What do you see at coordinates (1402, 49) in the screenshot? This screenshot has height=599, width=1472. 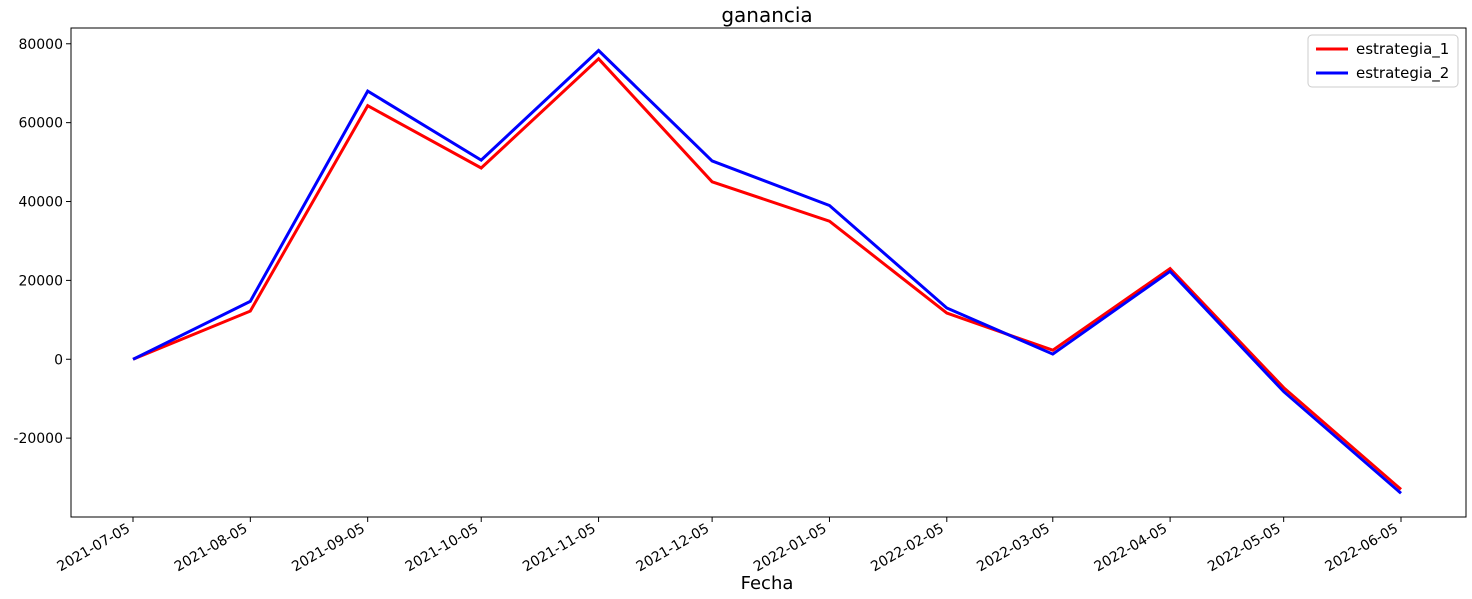 I see `legend-label-estrategia_1: estrategia_1` at bounding box center [1402, 49].